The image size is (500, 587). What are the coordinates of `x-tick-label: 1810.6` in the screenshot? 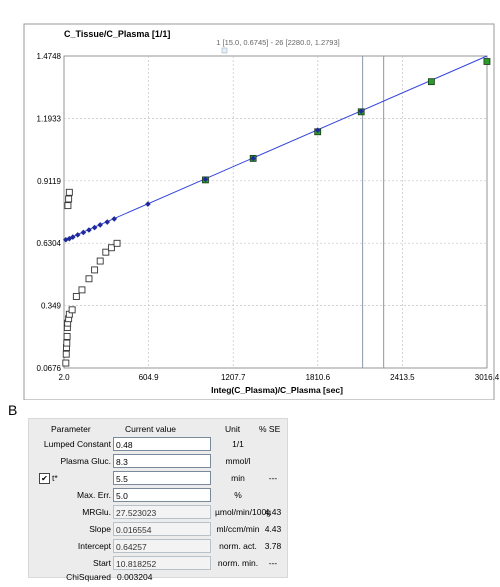 It's located at (318, 377).